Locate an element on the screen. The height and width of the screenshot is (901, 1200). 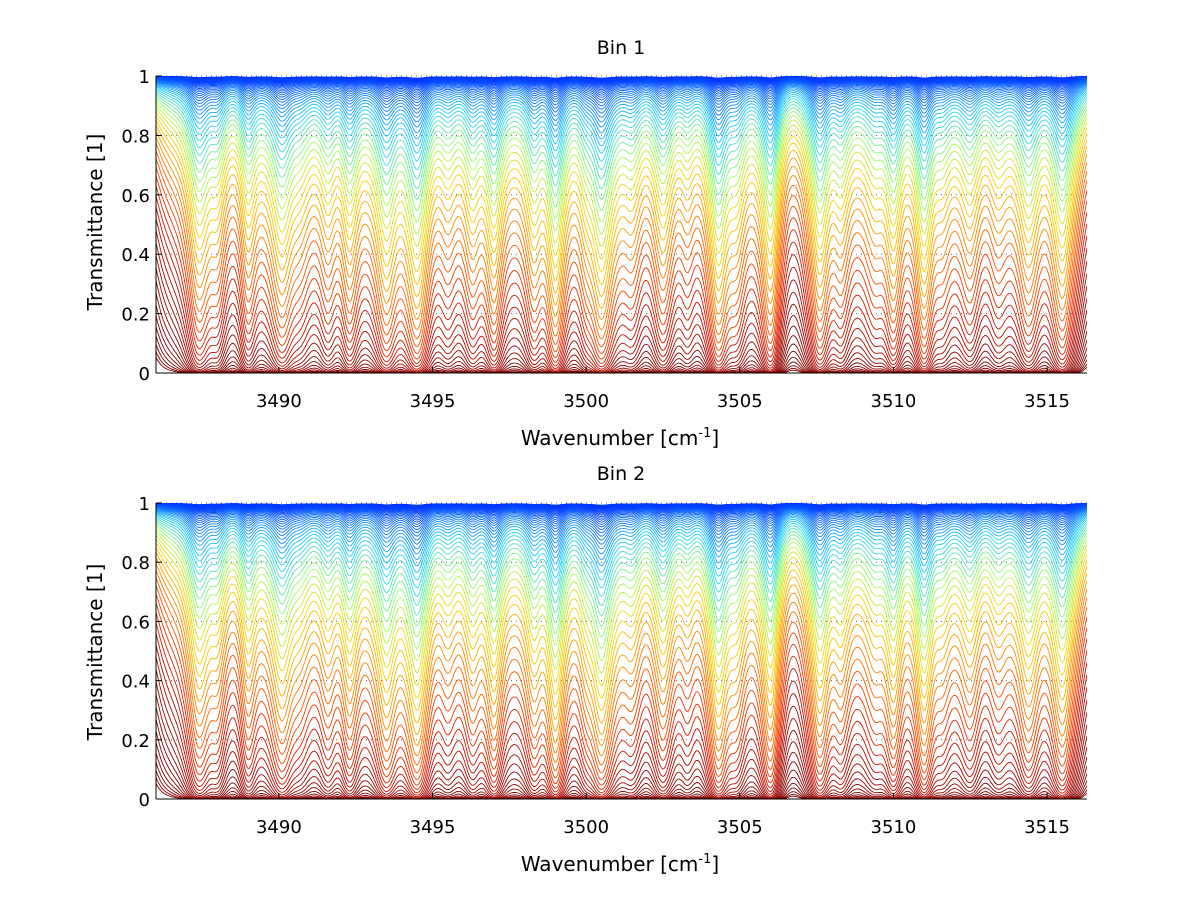
y-tick-label: 1 is located at coordinates (144, 504).